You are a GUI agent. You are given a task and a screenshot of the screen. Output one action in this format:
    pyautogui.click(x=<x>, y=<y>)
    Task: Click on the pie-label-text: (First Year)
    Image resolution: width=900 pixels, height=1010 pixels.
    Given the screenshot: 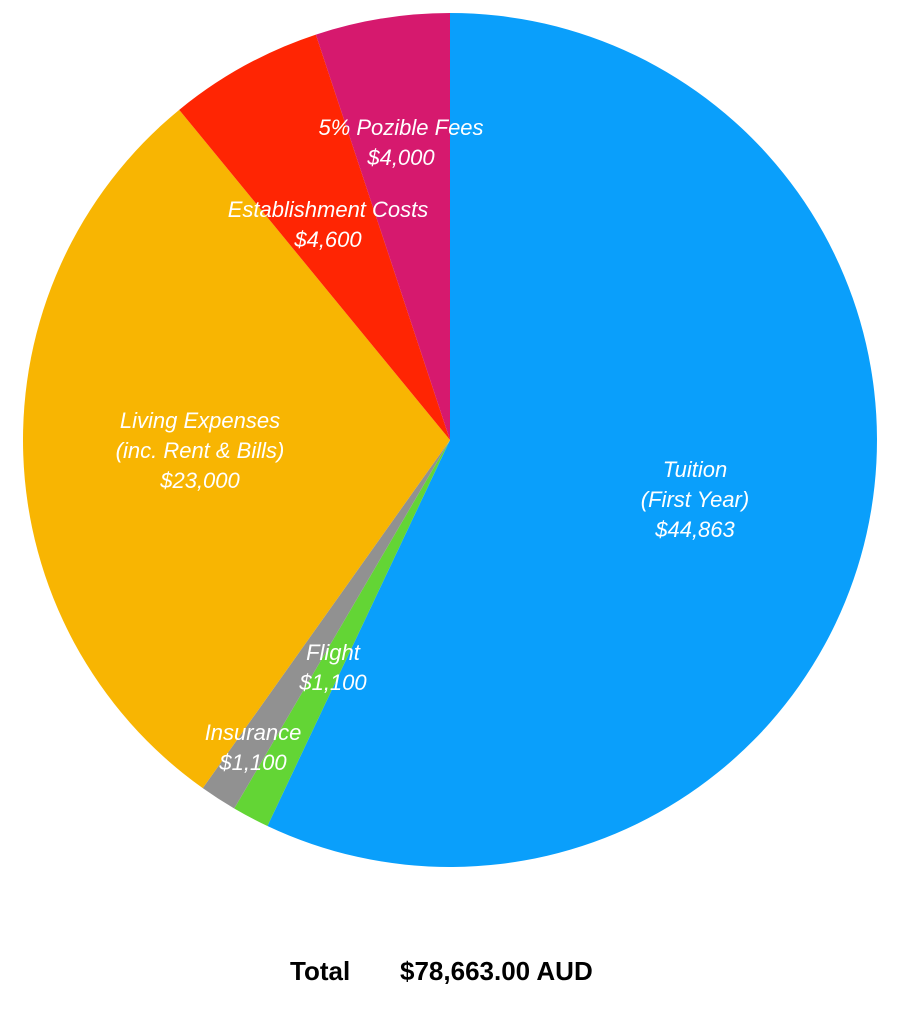 What is the action you would take?
    pyautogui.click(x=695, y=499)
    